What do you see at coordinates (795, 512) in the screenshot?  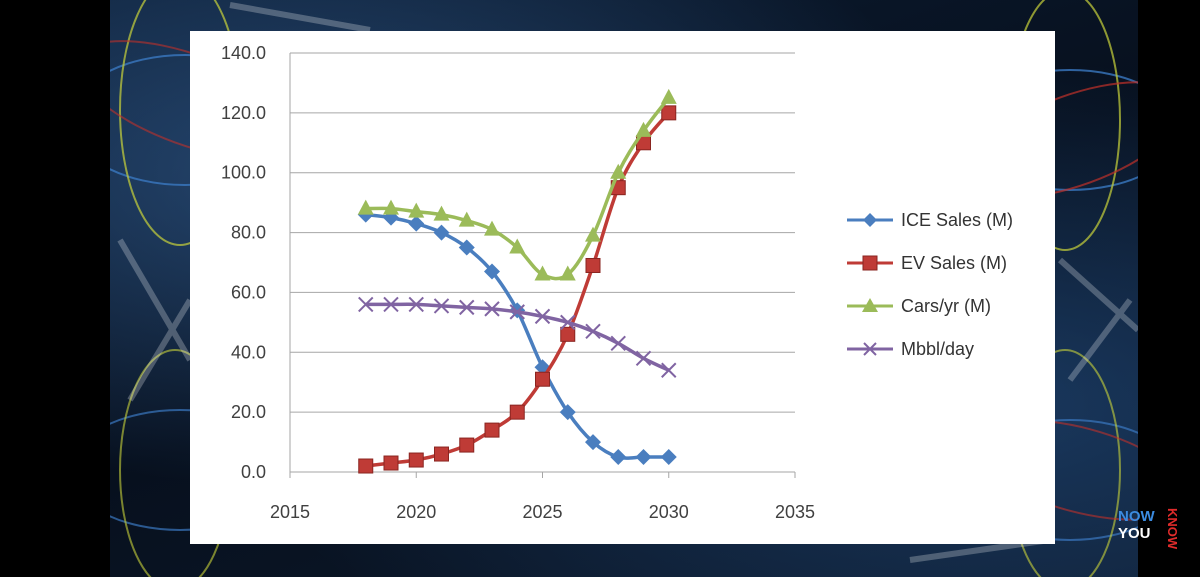 I see `x-tick-label: 2035` at bounding box center [795, 512].